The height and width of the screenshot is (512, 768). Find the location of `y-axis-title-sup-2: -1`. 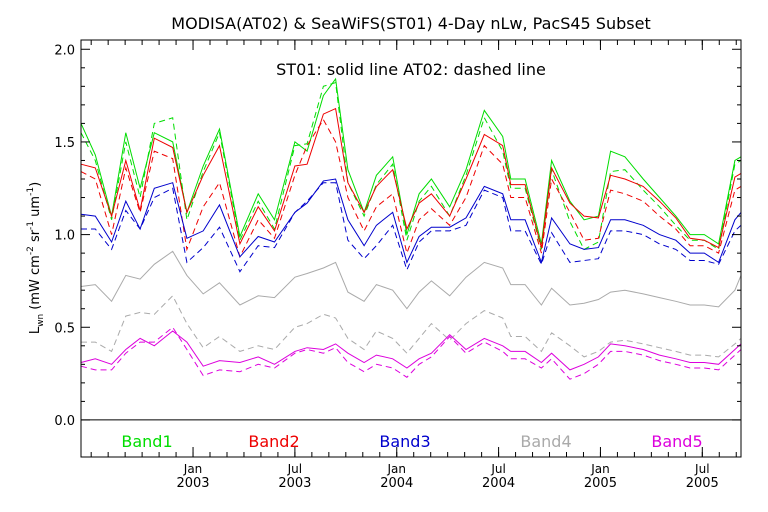

y-axis-title-sup-2: -1 is located at coordinates (31, 225).